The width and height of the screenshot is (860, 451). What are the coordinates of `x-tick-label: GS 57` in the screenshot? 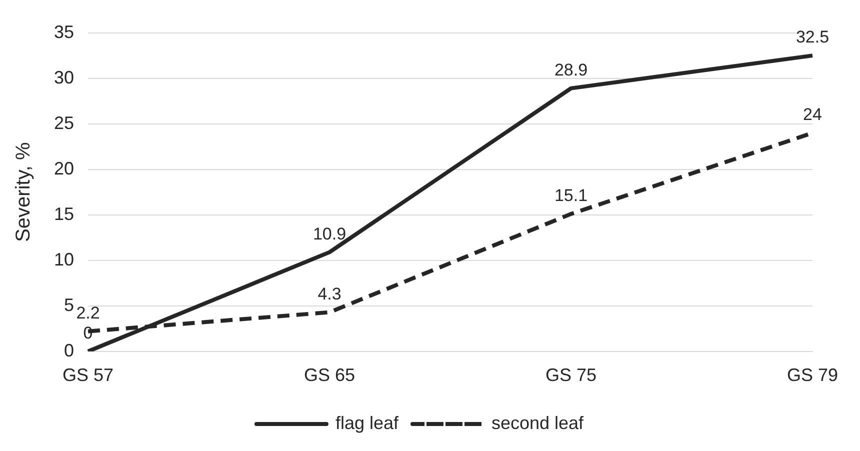 It's located at (88, 375).